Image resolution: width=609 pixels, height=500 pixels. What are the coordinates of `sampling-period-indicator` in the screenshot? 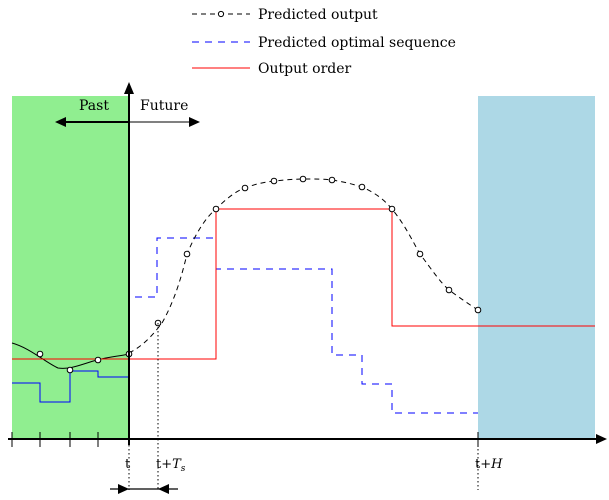 It's located at (144, 489).